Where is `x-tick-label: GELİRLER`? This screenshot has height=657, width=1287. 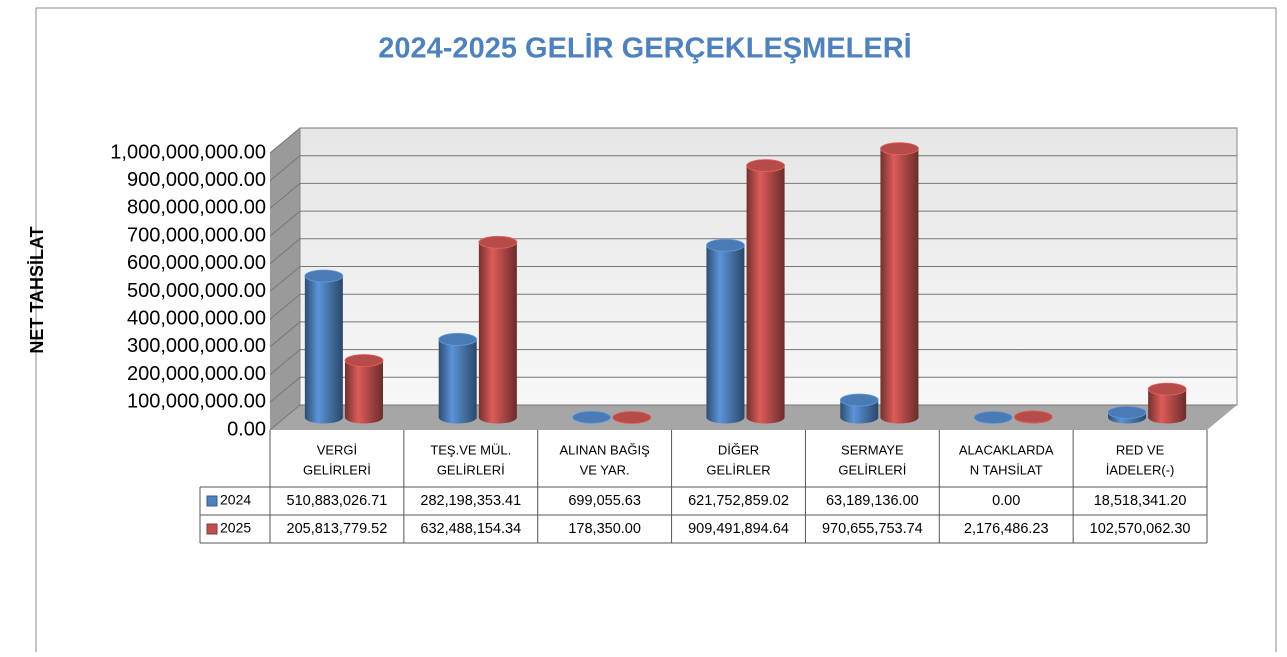 x-tick-label: GELİRLER is located at coordinates (738, 469).